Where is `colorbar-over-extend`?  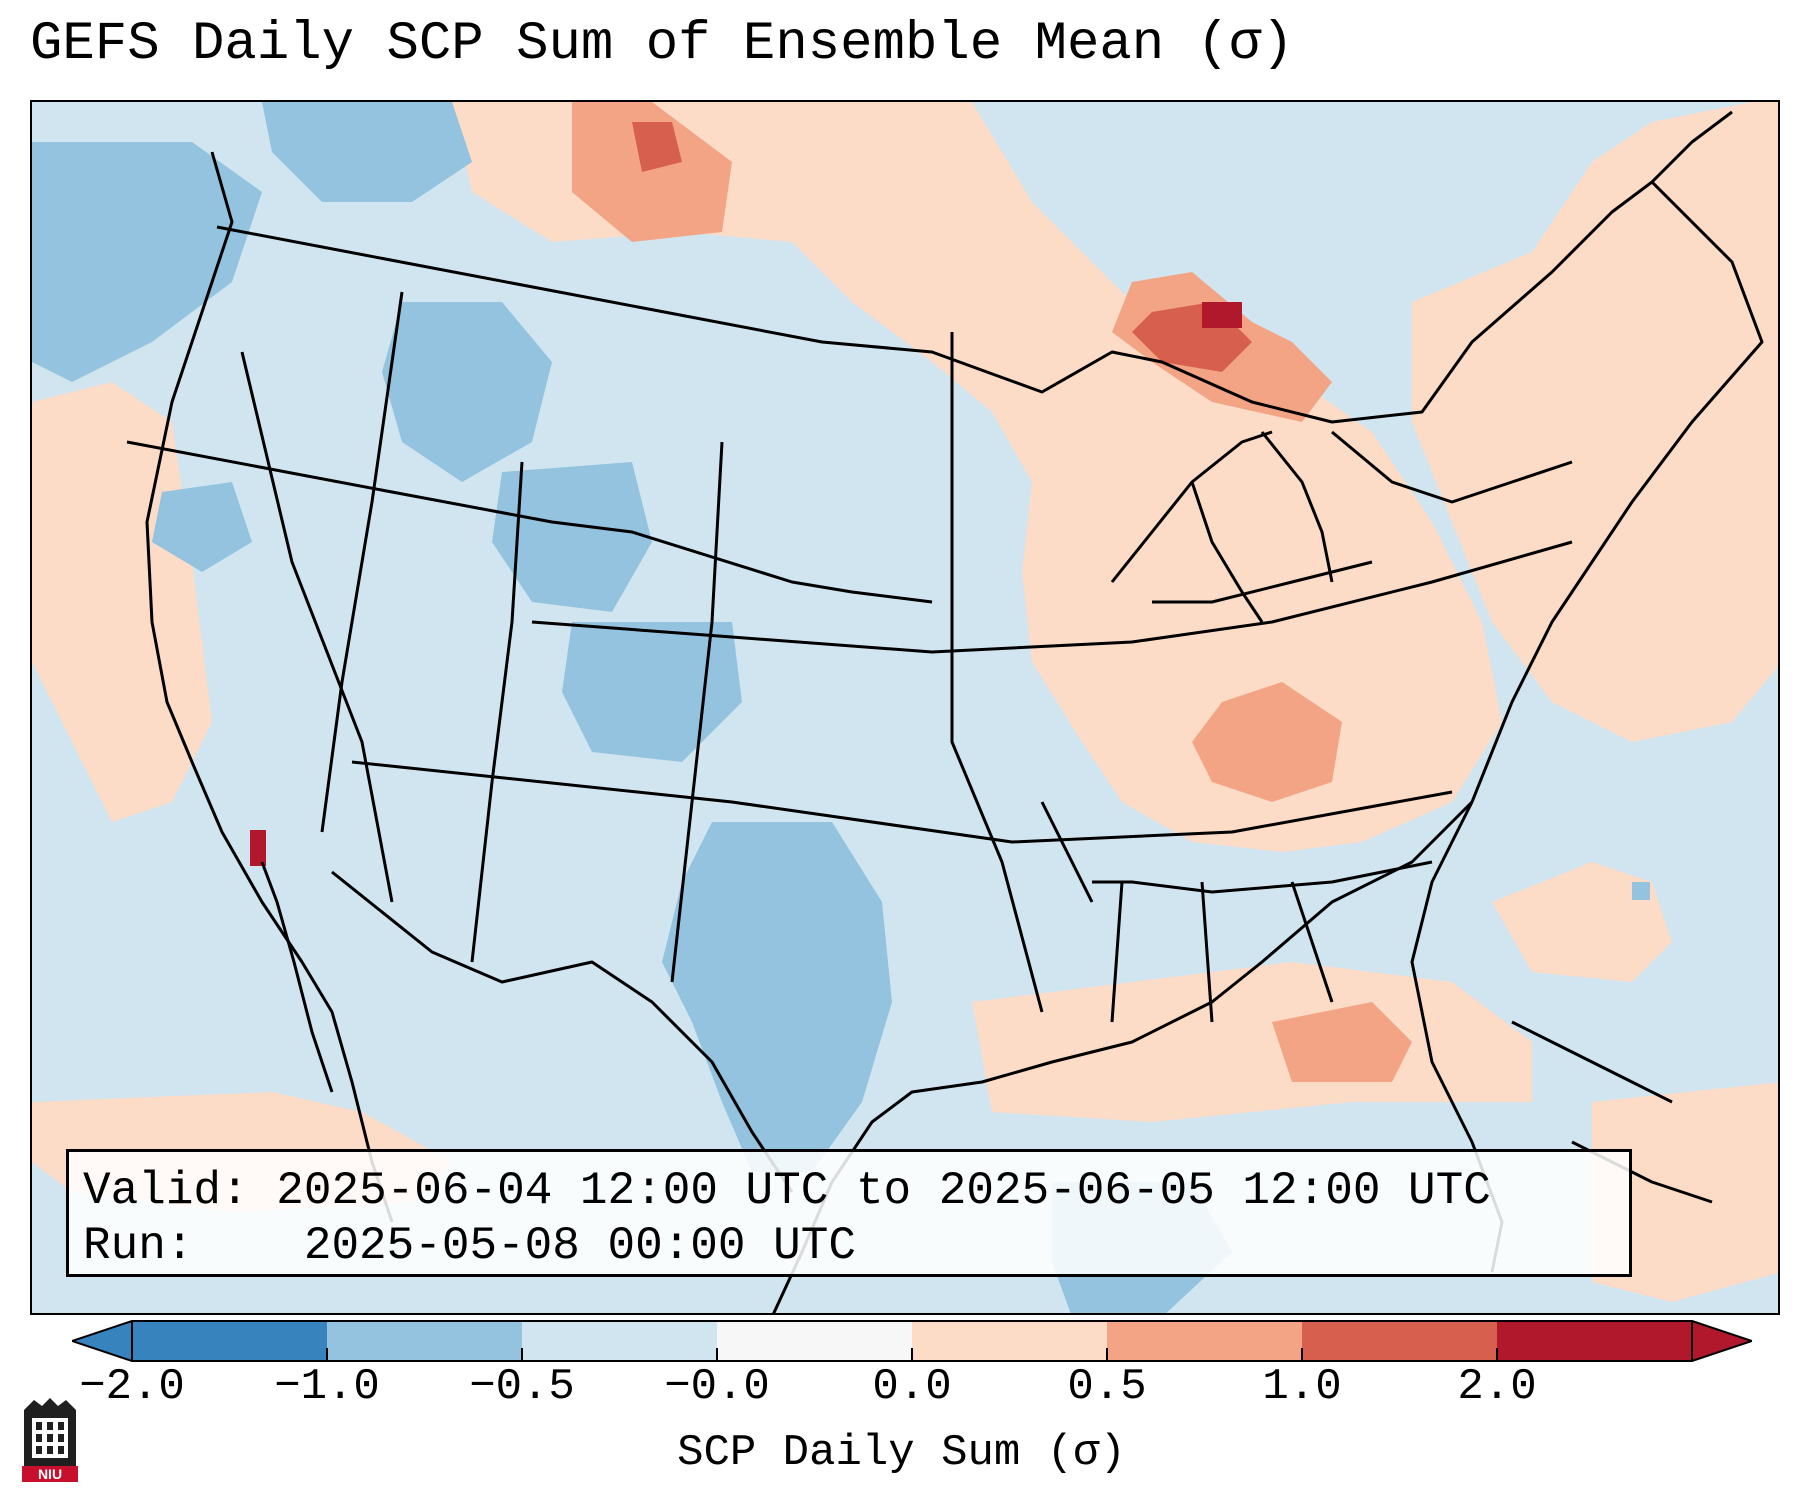
colorbar-over-extend is located at coordinates (1721, 1341).